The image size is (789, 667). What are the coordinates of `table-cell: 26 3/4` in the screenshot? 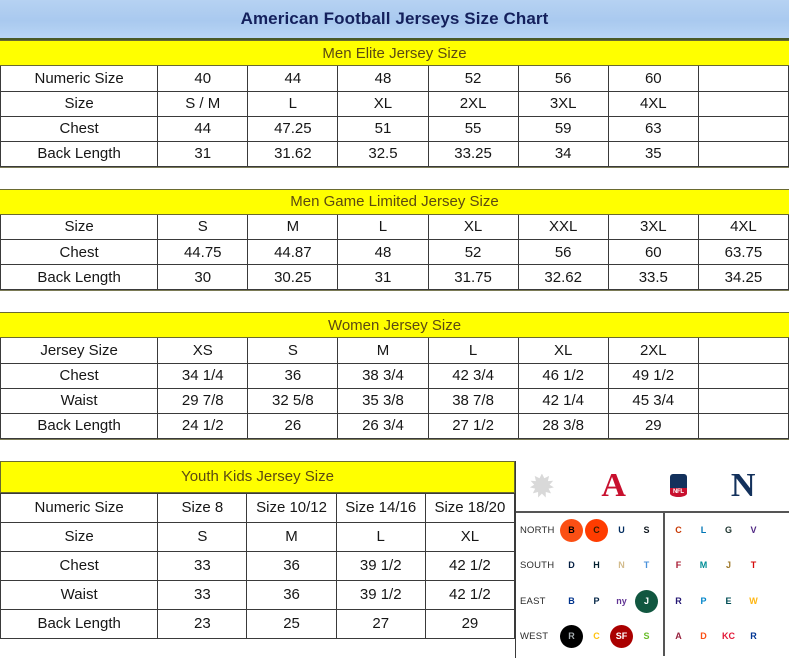 It's located at (383, 425).